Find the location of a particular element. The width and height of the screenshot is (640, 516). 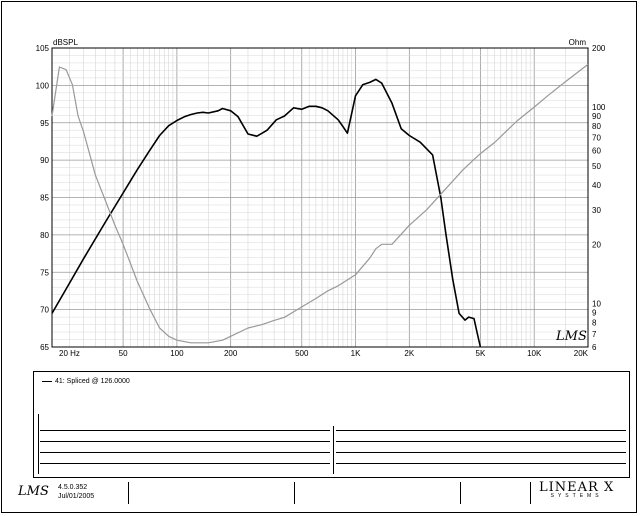

y-tick-label-right: 50 is located at coordinates (596, 166).